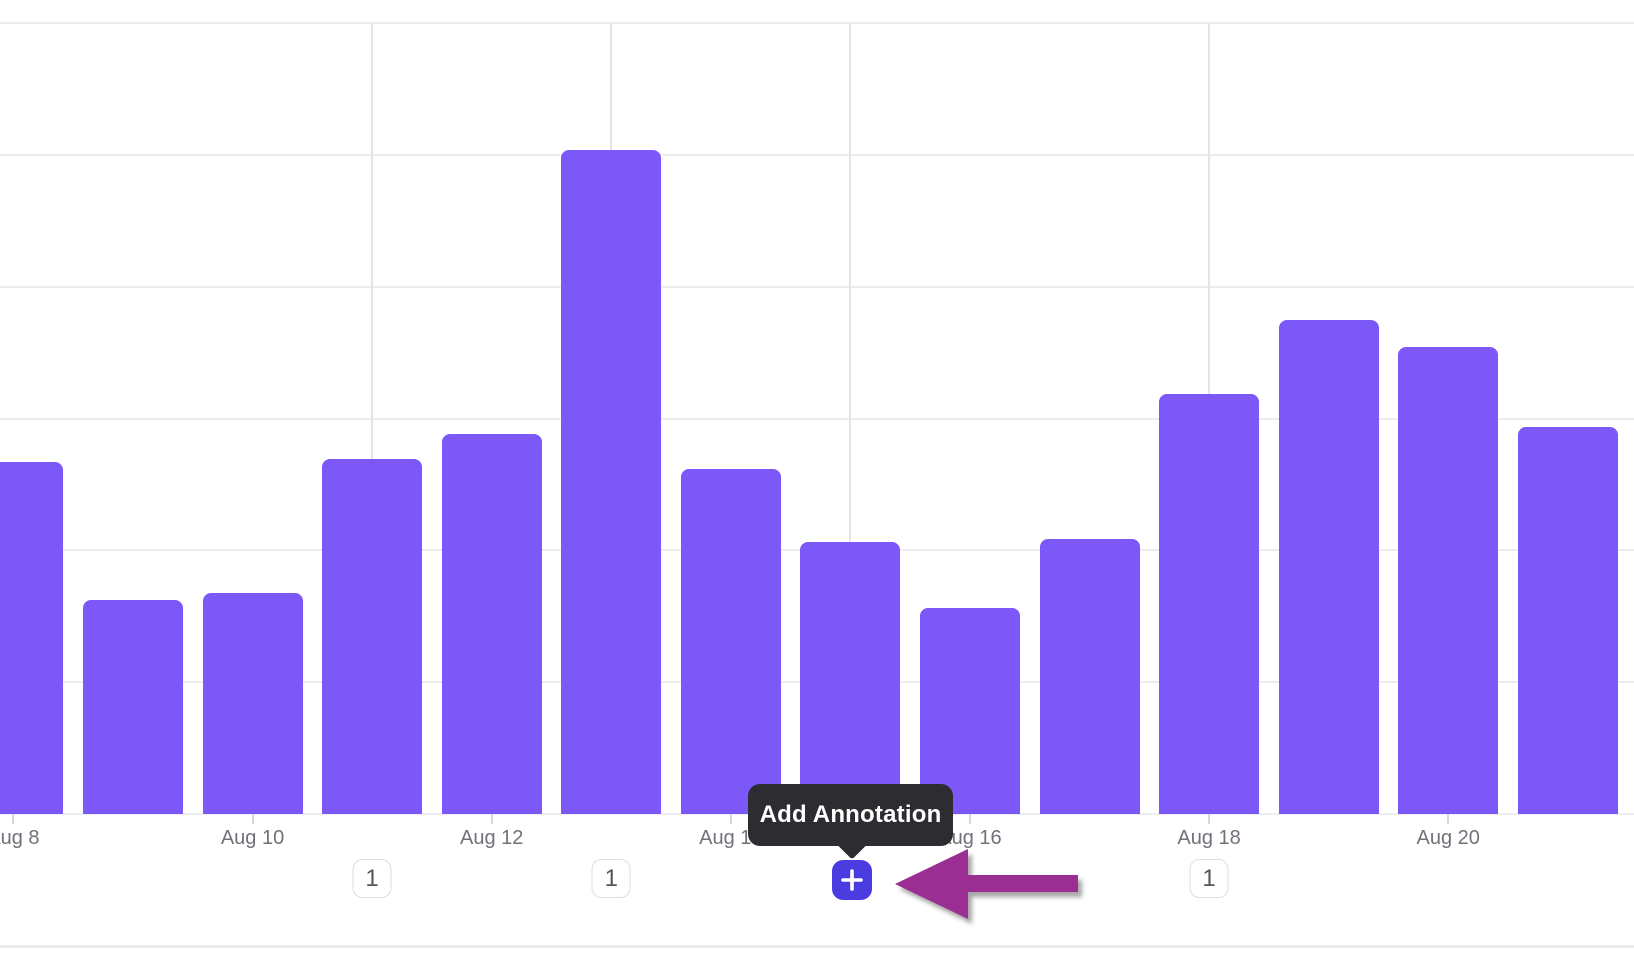  I want to click on x-axis-label: Aug 20, so click(1448, 838).